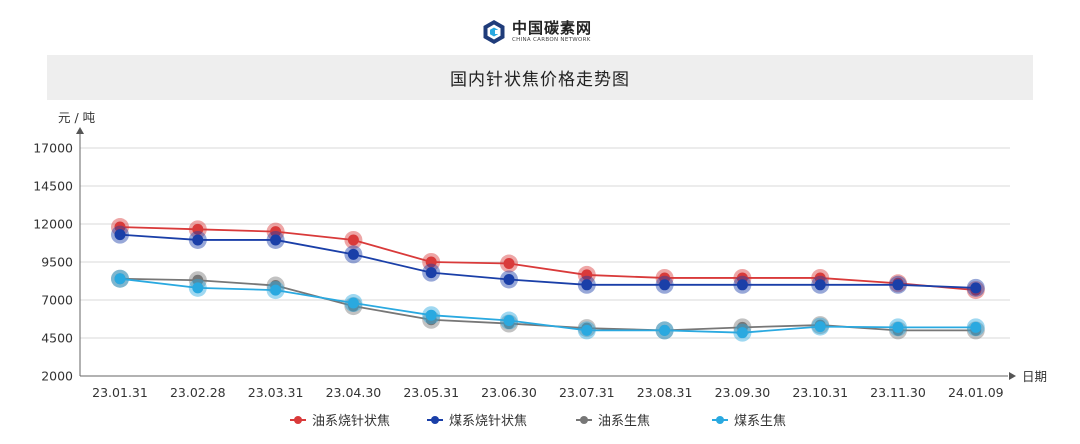 Image resolution: width=1080 pixels, height=444 pixels. I want to click on x-tick-label: 23.11.30, so click(898, 392).